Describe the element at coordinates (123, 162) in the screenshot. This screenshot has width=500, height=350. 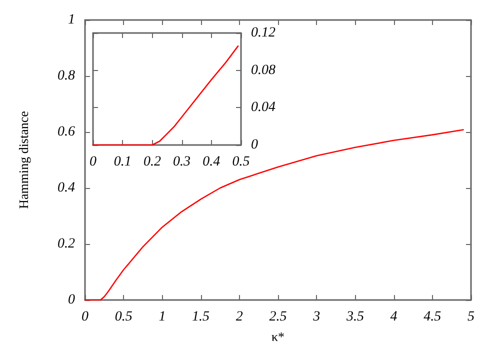
I see `x-tick-label: 0.1` at that location.